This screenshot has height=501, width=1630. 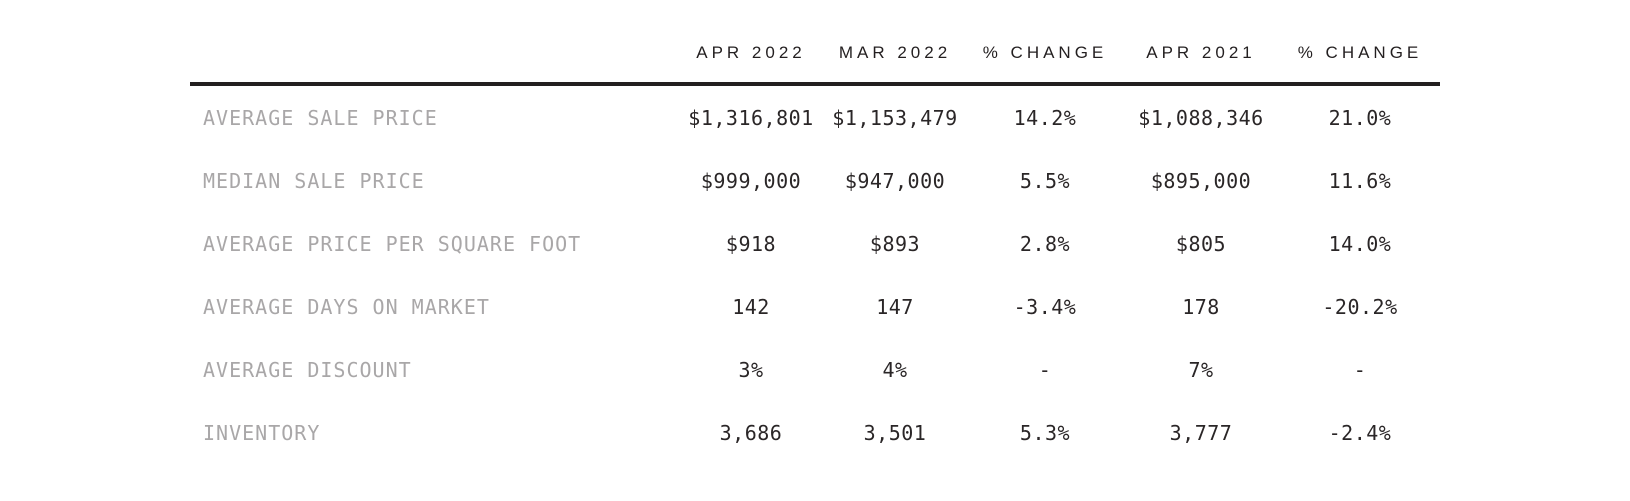 What do you see at coordinates (1201, 369) in the screenshot?
I see `cell-value: 7%` at bounding box center [1201, 369].